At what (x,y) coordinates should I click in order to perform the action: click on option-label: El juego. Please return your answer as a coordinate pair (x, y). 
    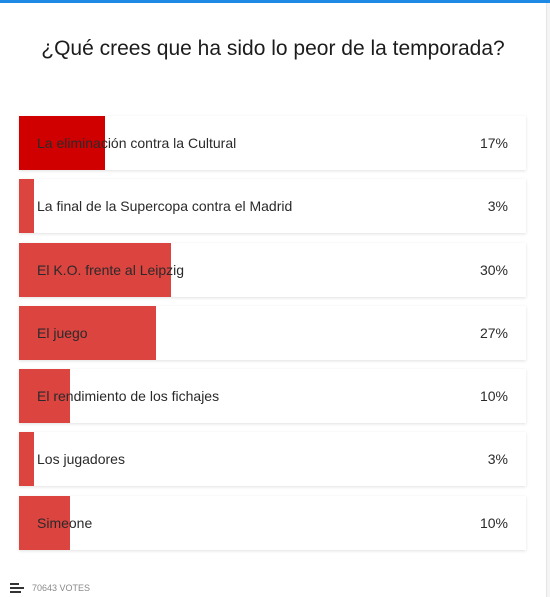
    Looking at the image, I should click on (62, 332).